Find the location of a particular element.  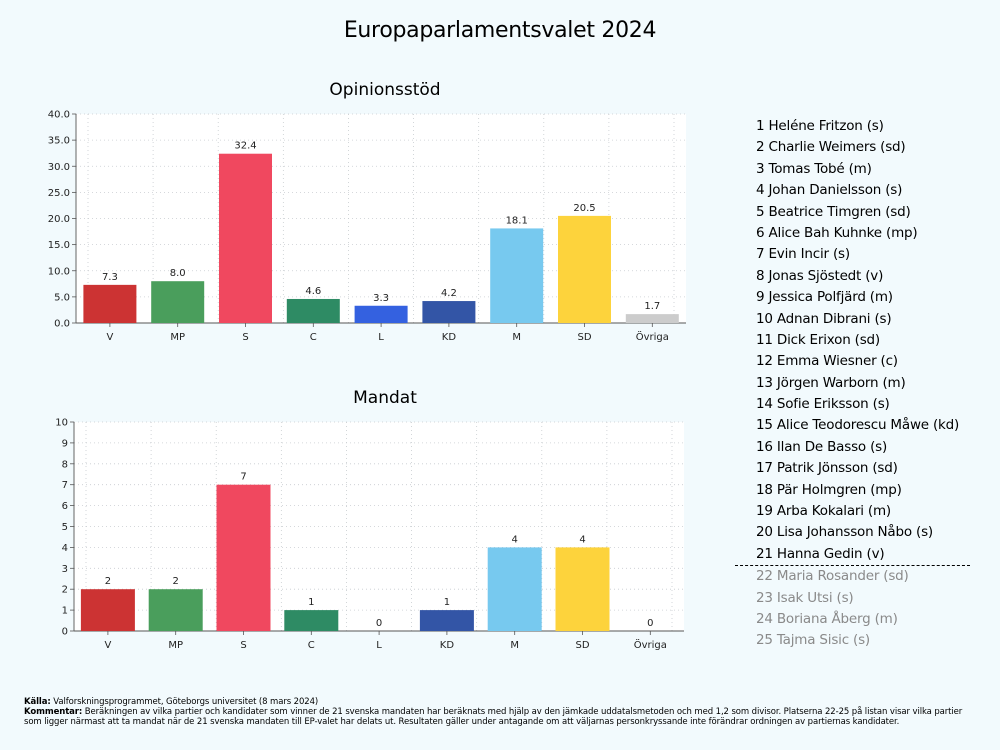

candidate-item: 20 Lisa Johansson Nåbo (s) is located at coordinates (844, 532).